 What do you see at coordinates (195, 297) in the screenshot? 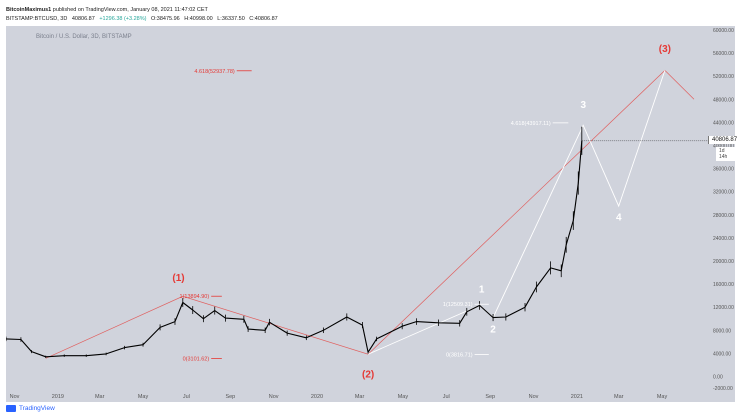
I see `fib-level-label: 1(13894.90)` at bounding box center [195, 297].